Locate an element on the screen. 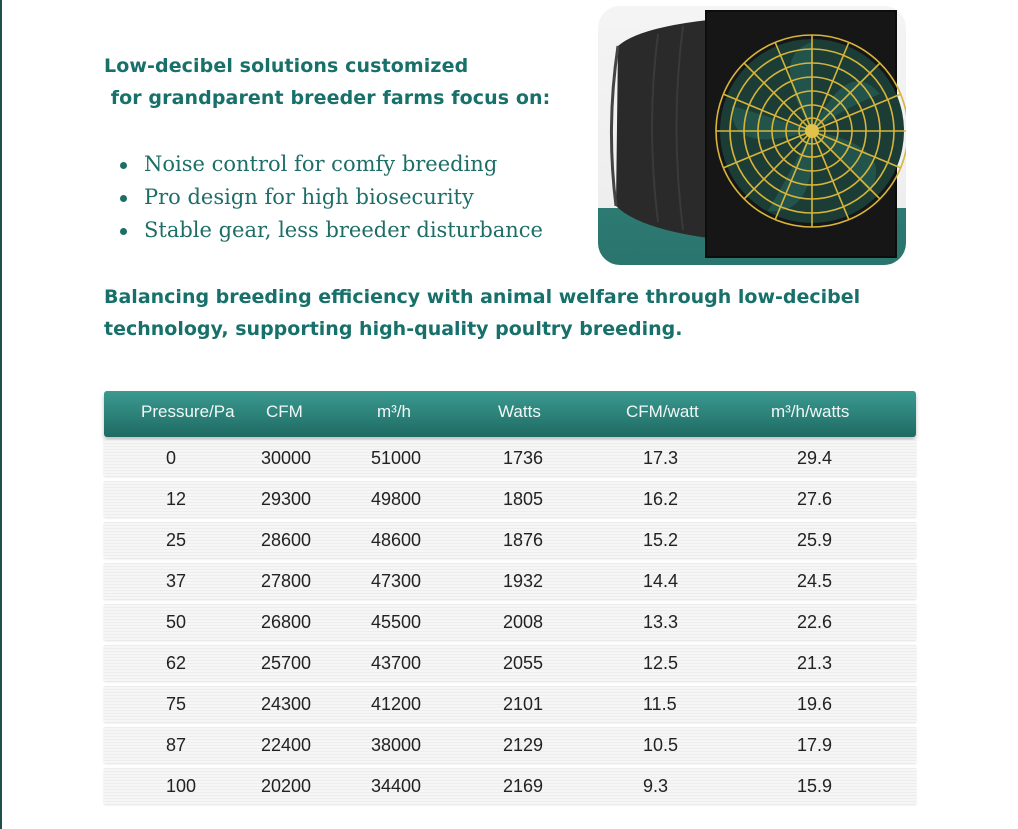  table-cell: 45500 is located at coordinates (396, 622).